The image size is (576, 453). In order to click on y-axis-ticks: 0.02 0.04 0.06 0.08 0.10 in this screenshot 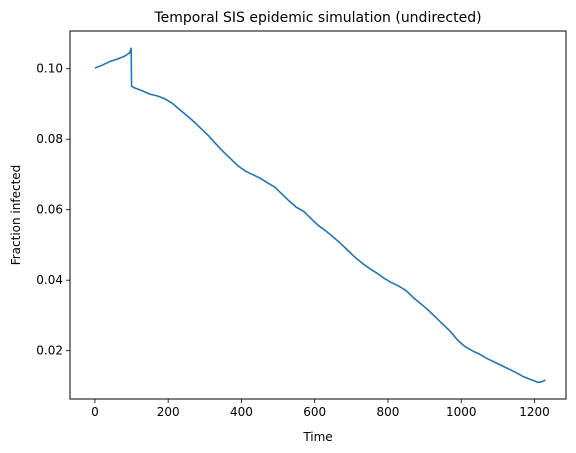, I will do `click(53, 210)`.